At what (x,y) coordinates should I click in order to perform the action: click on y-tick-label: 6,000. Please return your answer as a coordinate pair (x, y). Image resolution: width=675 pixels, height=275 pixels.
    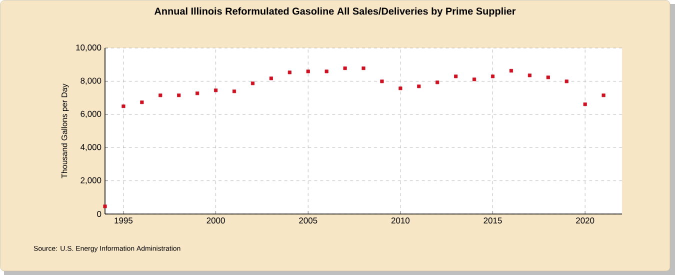
    Looking at the image, I should click on (91, 114).